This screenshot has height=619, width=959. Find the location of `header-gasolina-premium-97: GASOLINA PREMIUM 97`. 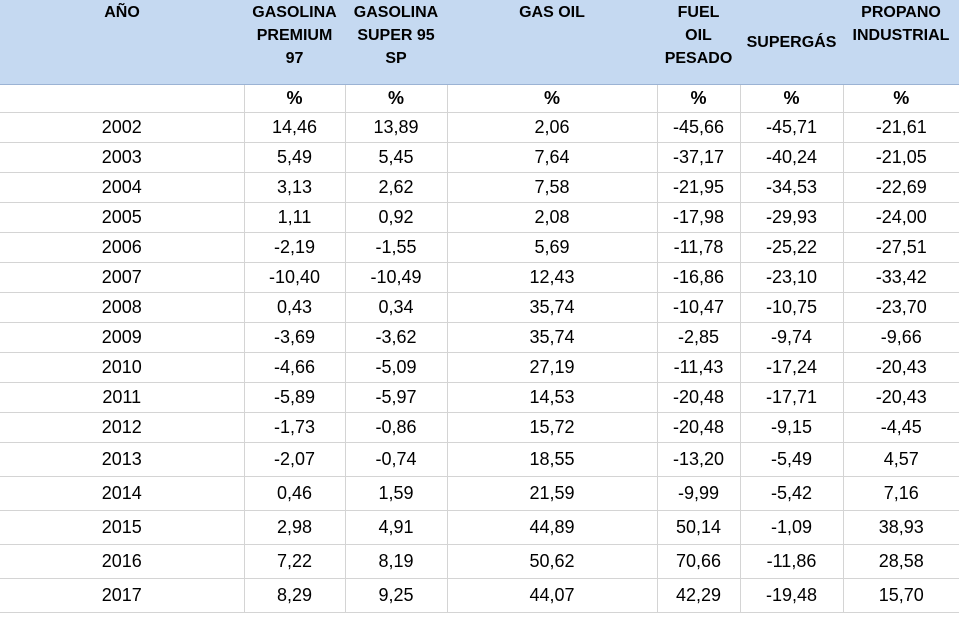

header-gasolina-premium-97: GASOLINA PREMIUM 97 is located at coordinates (294, 42).